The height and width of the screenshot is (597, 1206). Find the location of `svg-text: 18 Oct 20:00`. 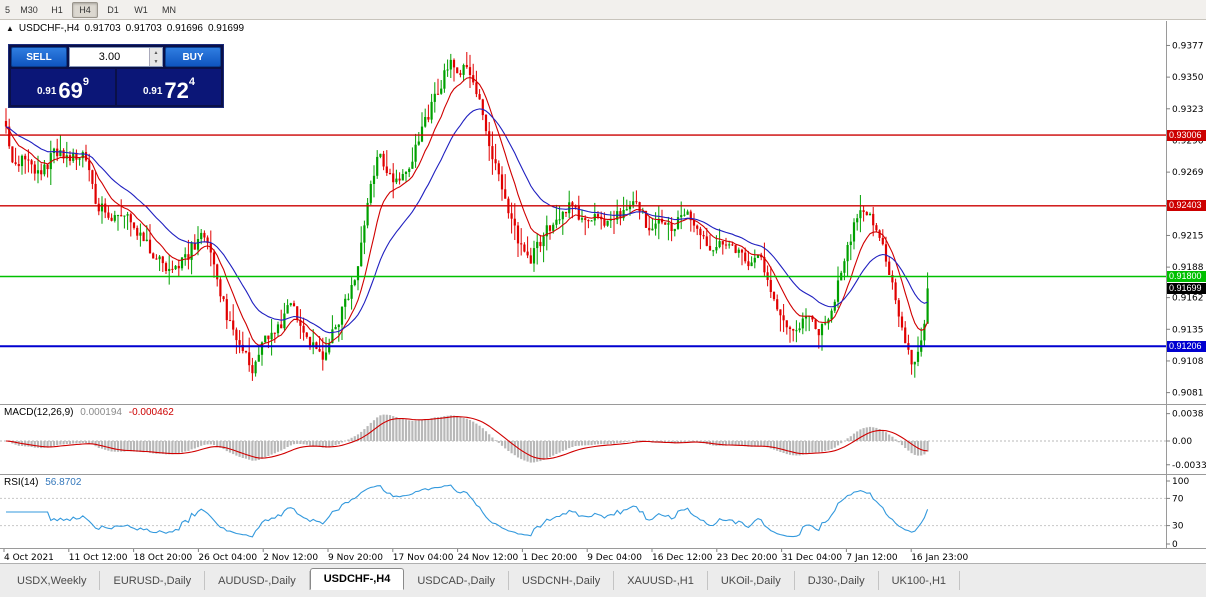

svg-text: 18 Oct 20:00 is located at coordinates (163, 558).